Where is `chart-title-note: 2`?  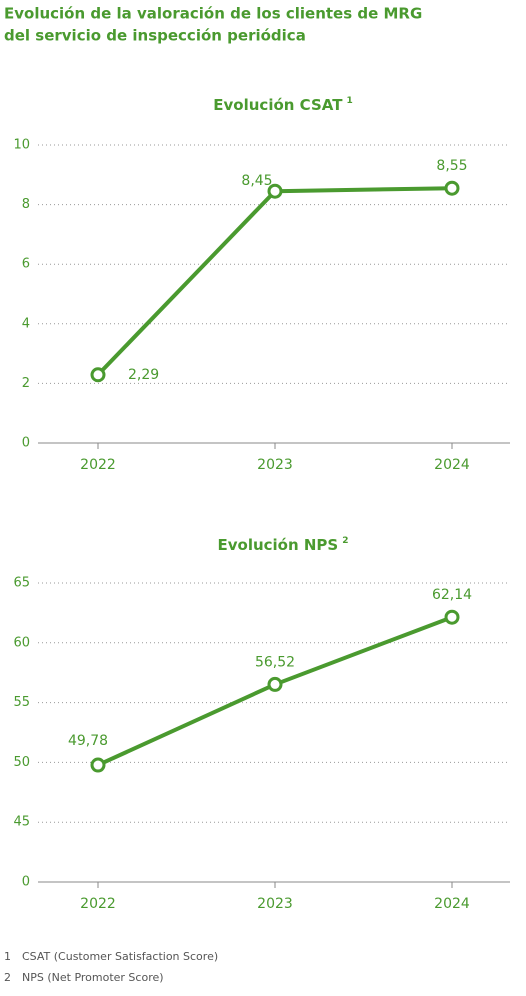
chart-title-note: 2 is located at coordinates (345, 541).